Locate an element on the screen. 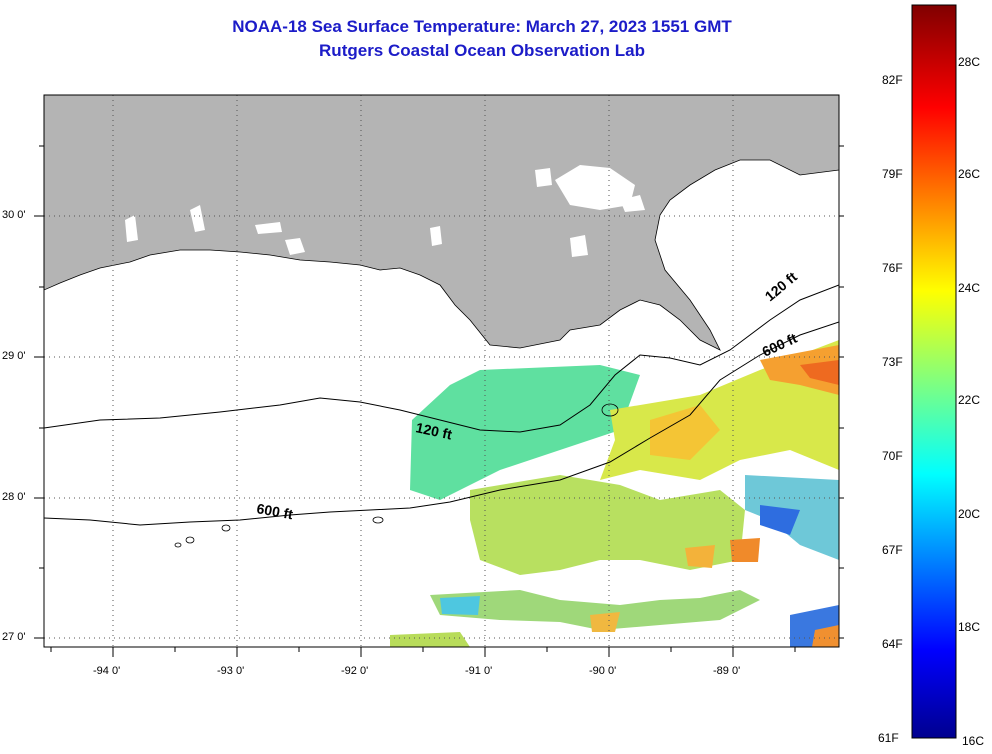 This screenshot has width=992, height=754. lon-label: -94 0' is located at coordinates (107, 671).